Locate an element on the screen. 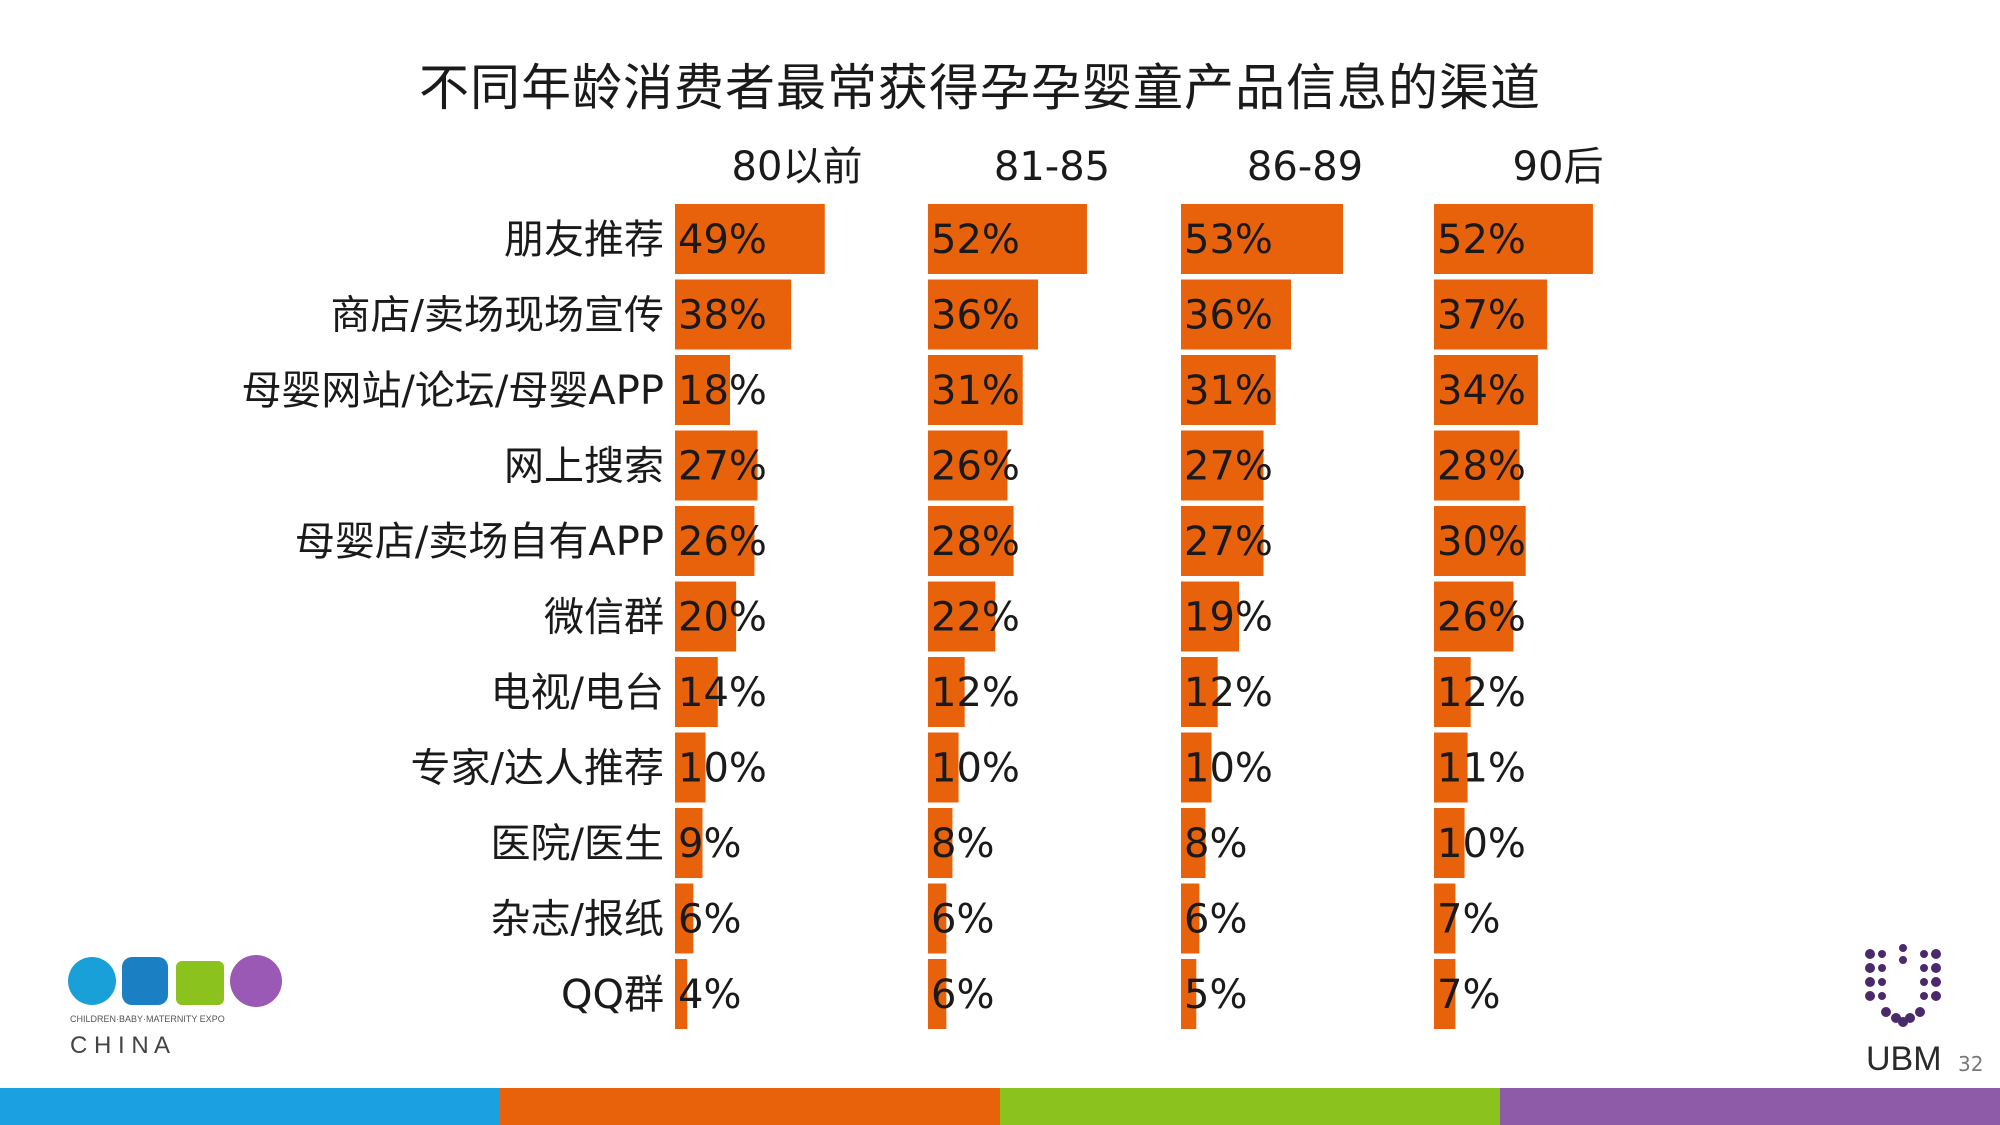 The image size is (2000, 1125). ubm-logo-icon is located at coordinates (1903, 985).